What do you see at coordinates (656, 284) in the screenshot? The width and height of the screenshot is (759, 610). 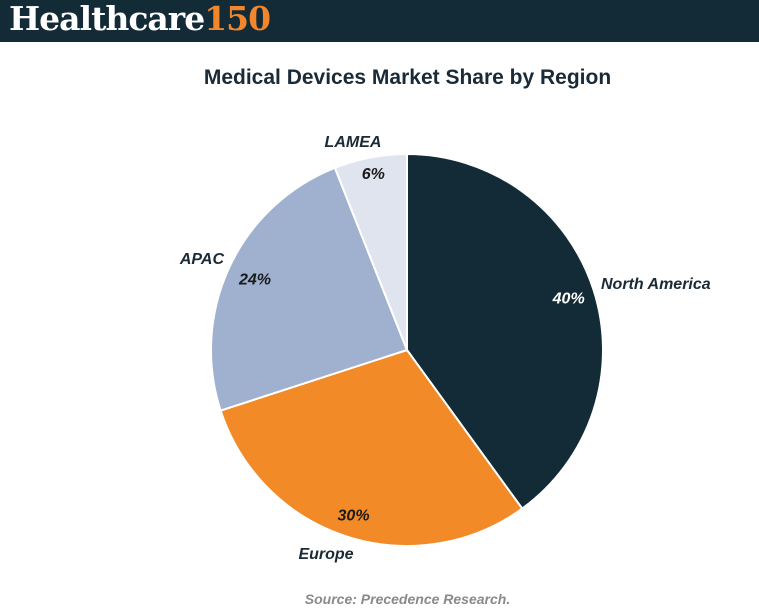 I see `category-label-north-america: North America` at bounding box center [656, 284].